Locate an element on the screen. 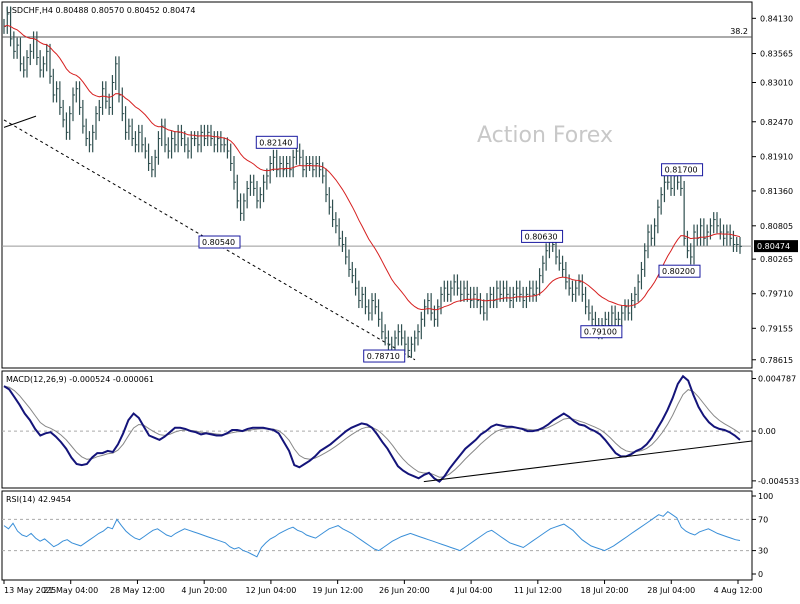 The width and height of the screenshot is (800, 604). rsi-label: RSI(14) 42.9454 is located at coordinates (38, 499).